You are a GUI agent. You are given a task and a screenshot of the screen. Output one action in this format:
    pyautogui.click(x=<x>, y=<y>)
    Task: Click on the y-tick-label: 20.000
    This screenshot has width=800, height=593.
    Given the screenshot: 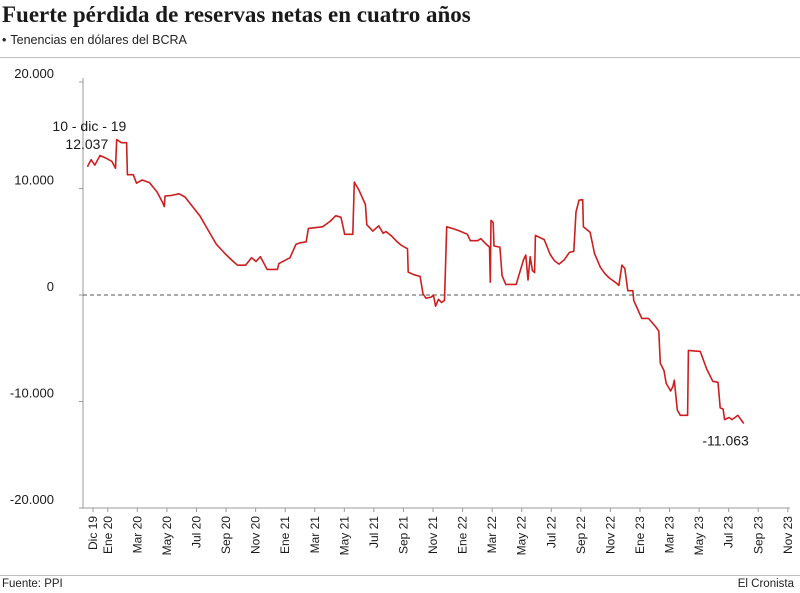 What is the action you would take?
    pyautogui.click(x=34, y=73)
    